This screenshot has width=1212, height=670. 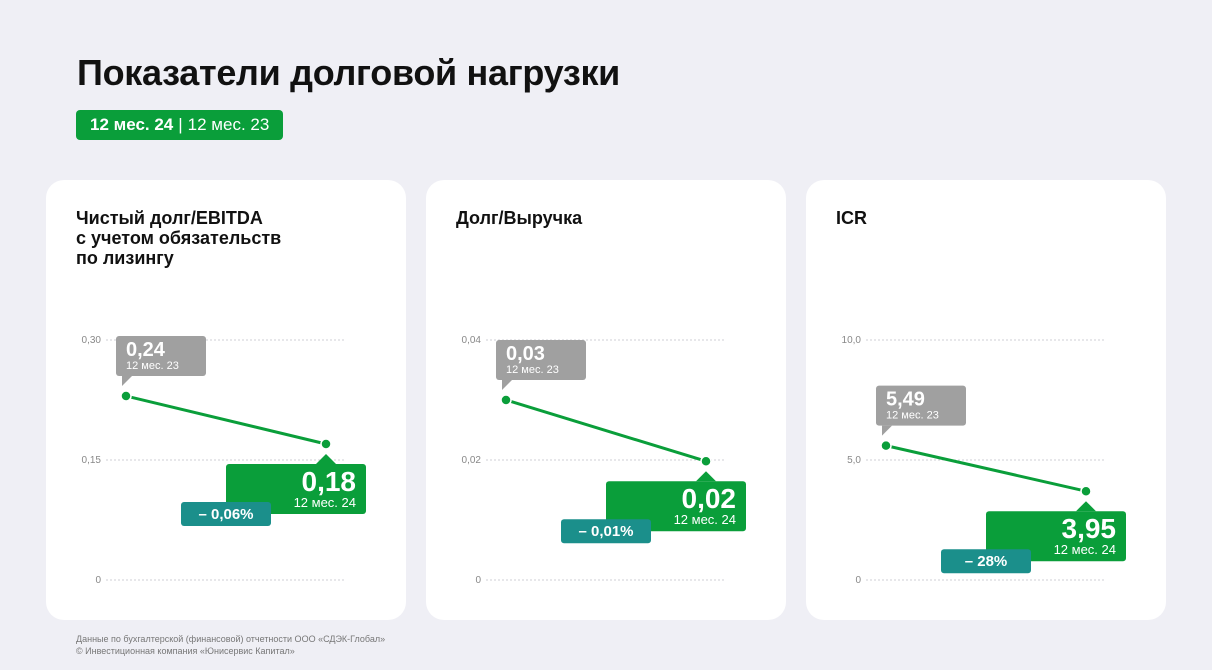 What do you see at coordinates (132, 124) in the screenshot?
I see `period-current: 12 мес. 24` at bounding box center [132, 124].